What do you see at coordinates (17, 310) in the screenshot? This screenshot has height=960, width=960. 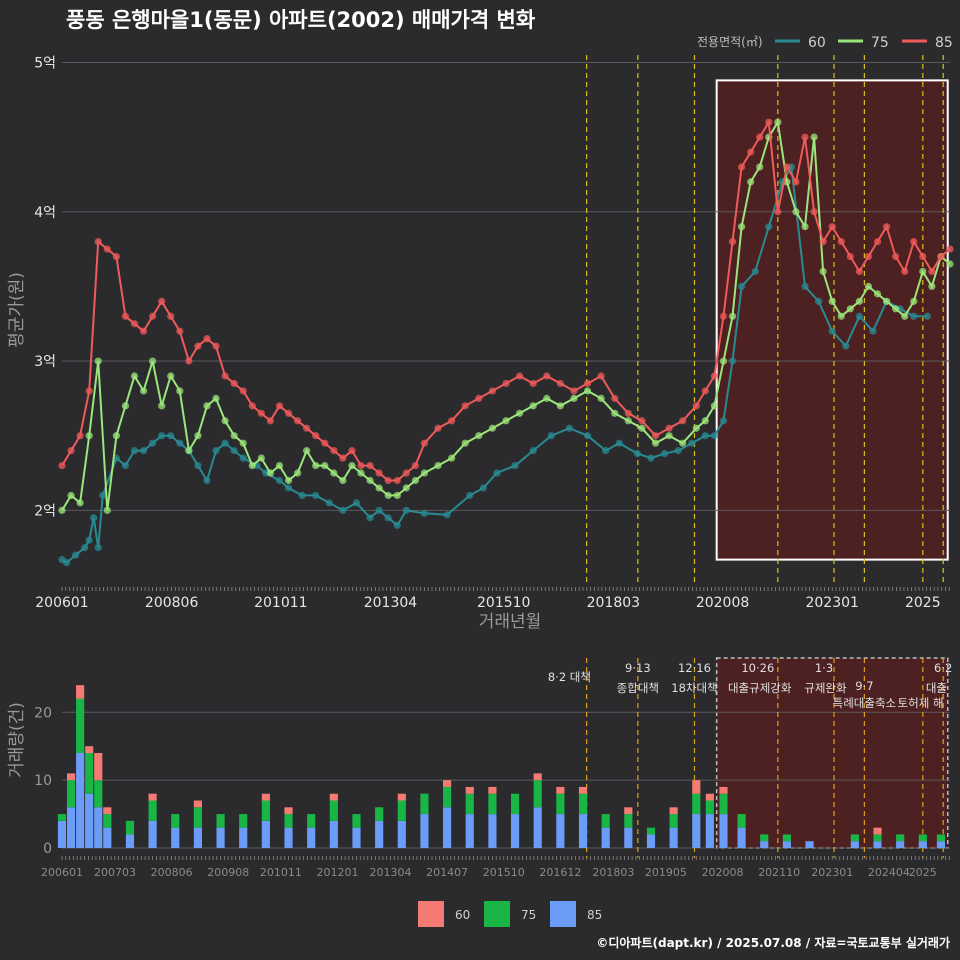 I see `price-y-axis-title: 평균가(원)` at bounding box center [17, 310].